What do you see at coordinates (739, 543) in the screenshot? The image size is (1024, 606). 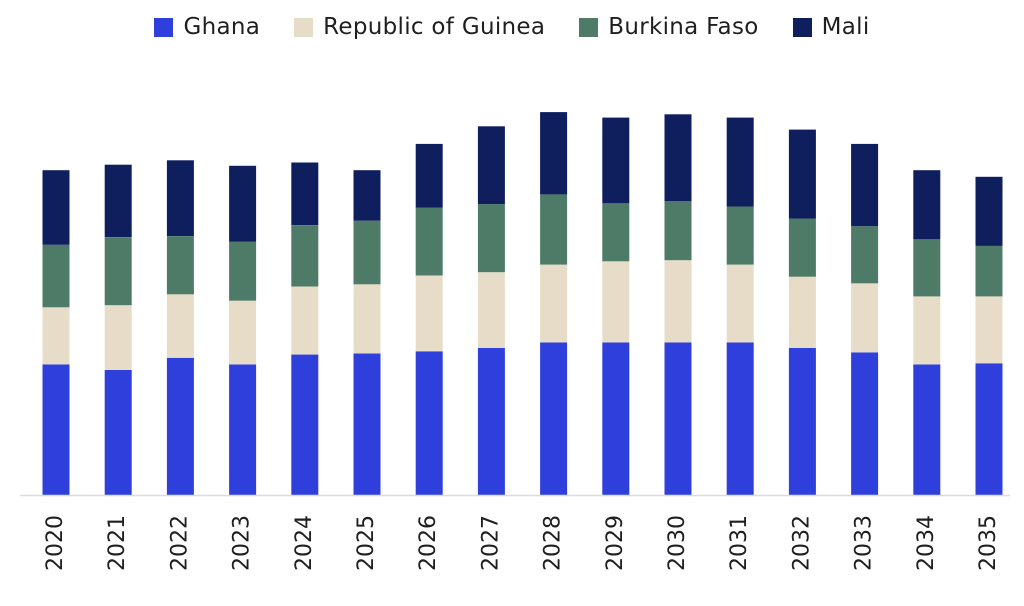 I see `x-tick-label: 2031` at bounding box center [739, 543].